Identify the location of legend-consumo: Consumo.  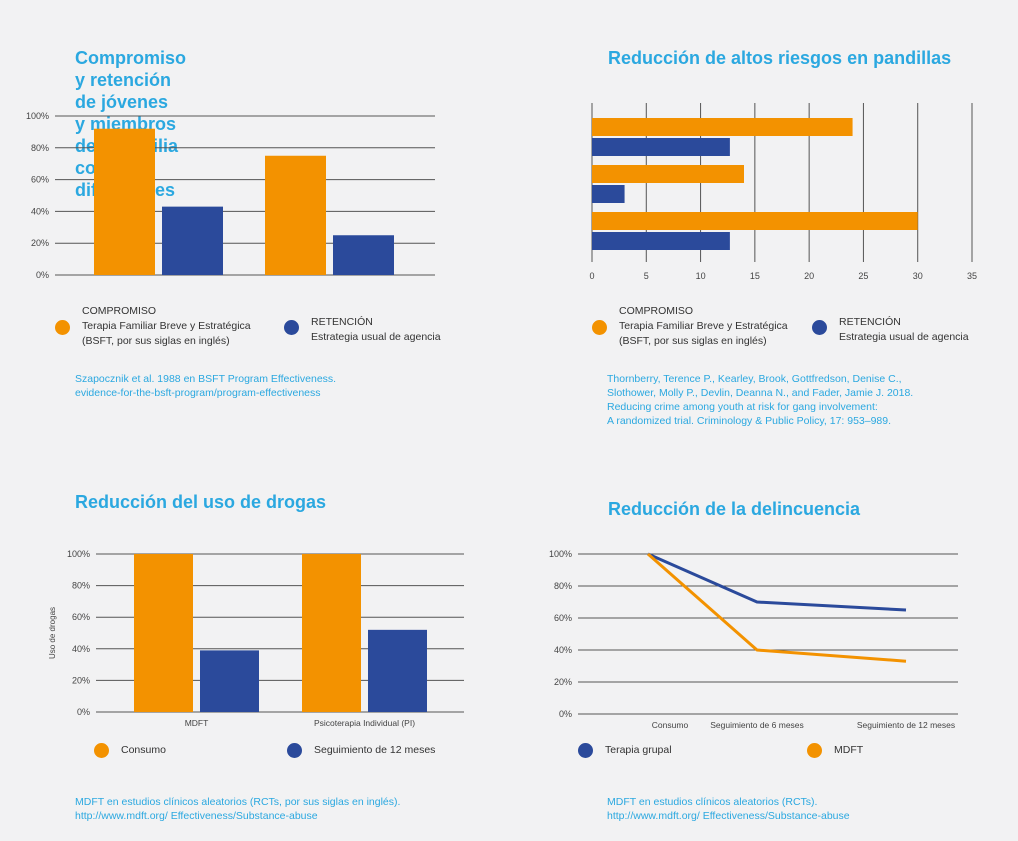
(130, 750).